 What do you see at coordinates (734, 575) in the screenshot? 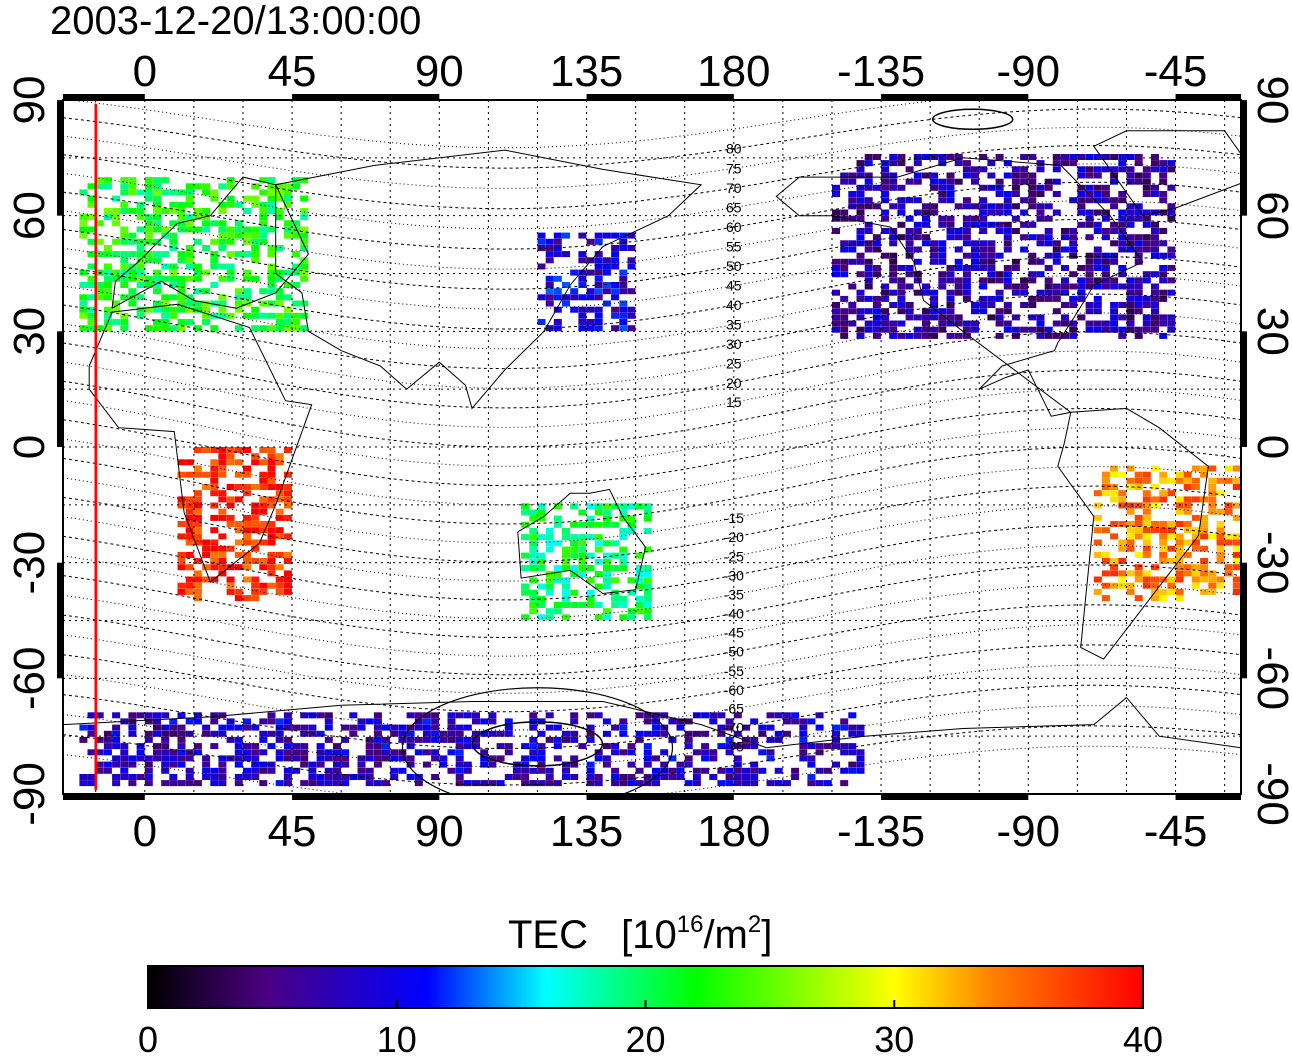
I see `maglat-label: -30` at bounding box center [734, 575].